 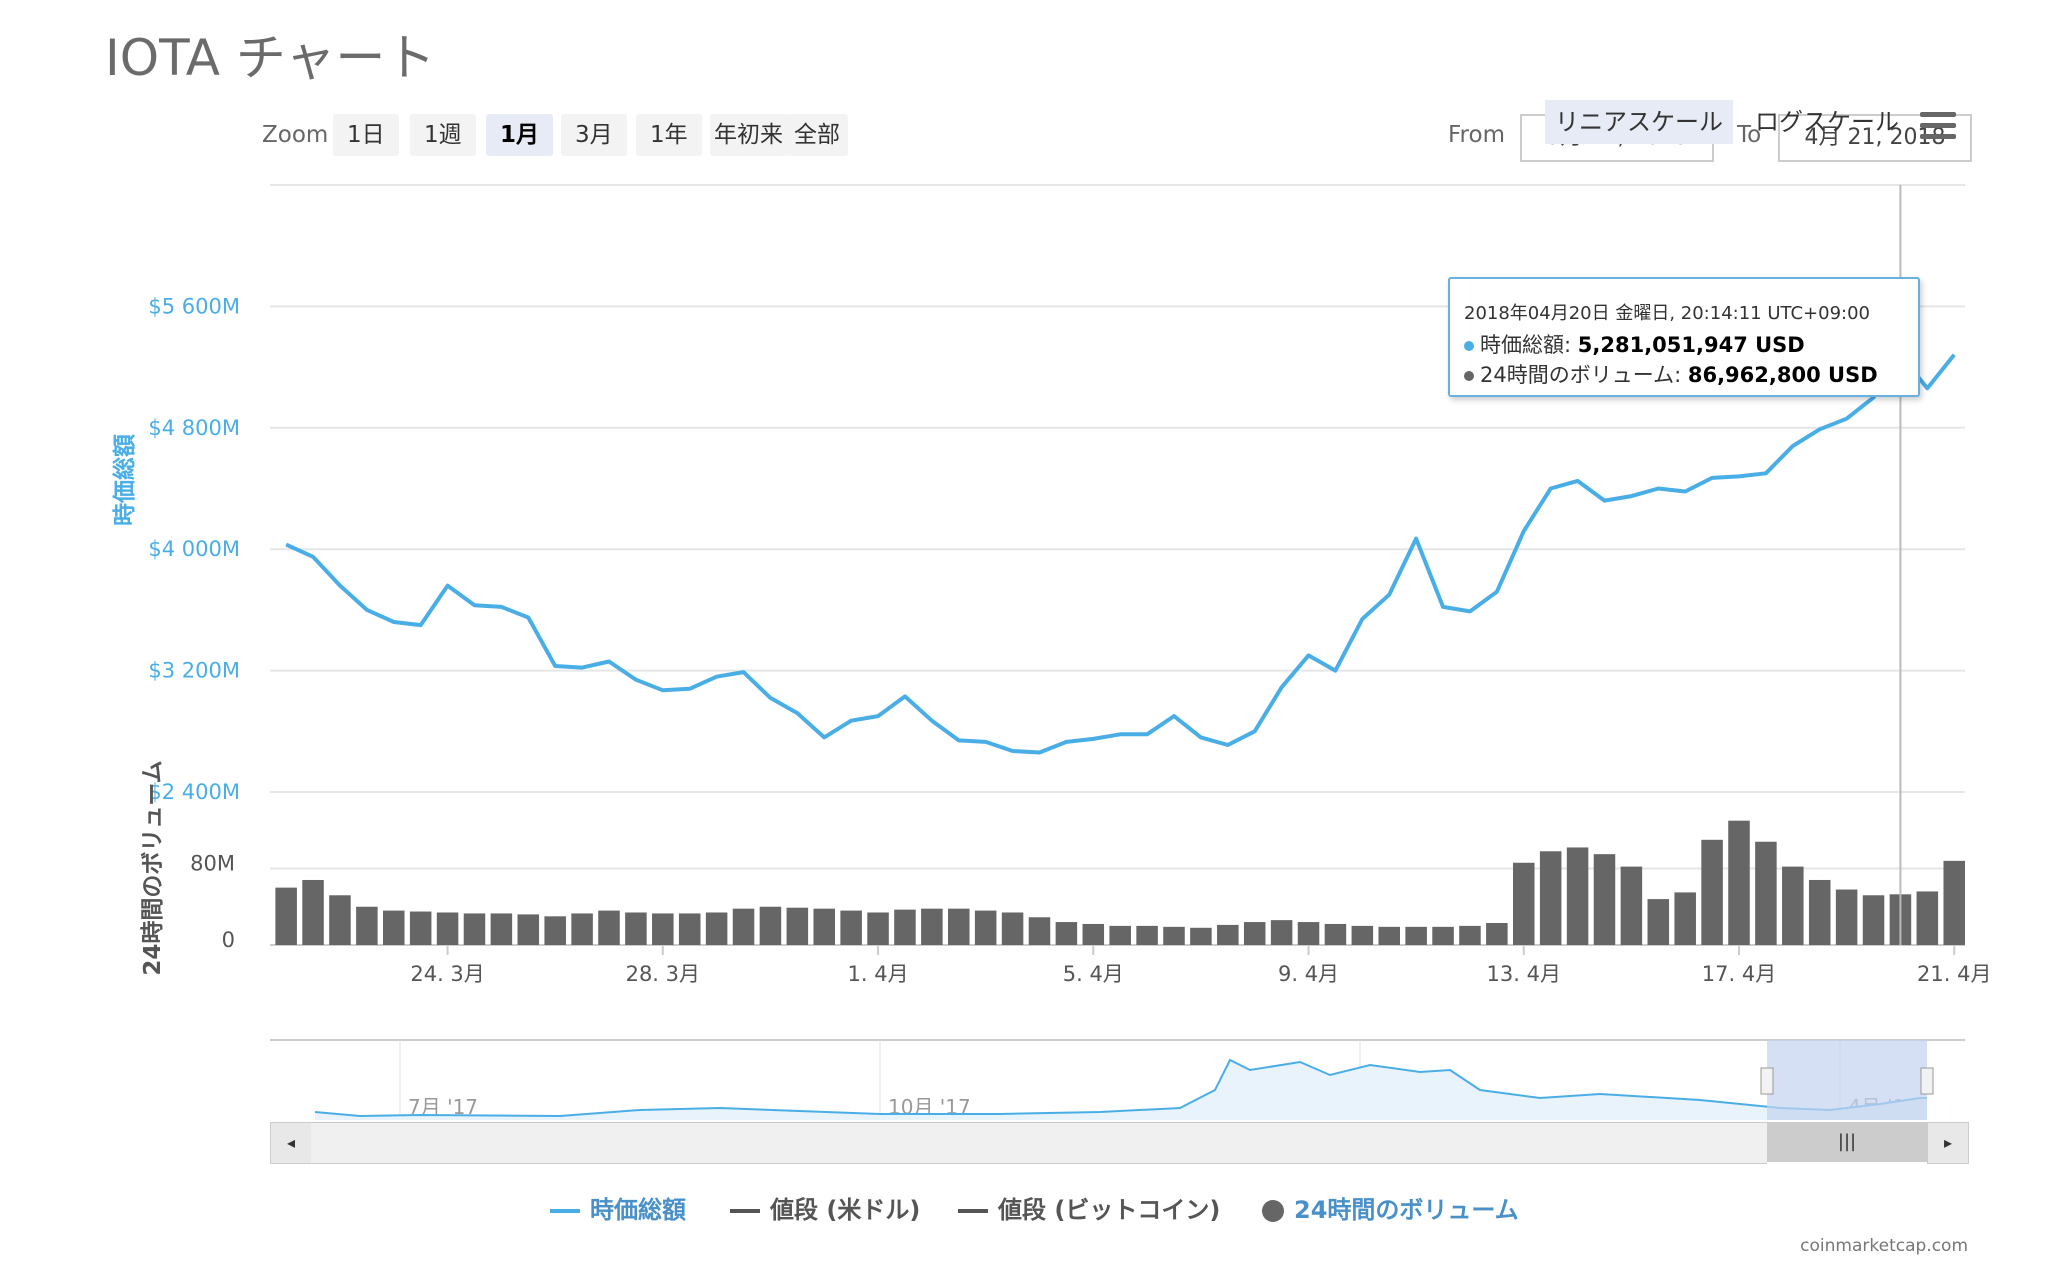 What do you see at coordinates (124, 480) in the screenshot?
I see `main-y-axis-label: 時価総額` at bounding box center [124, 480].